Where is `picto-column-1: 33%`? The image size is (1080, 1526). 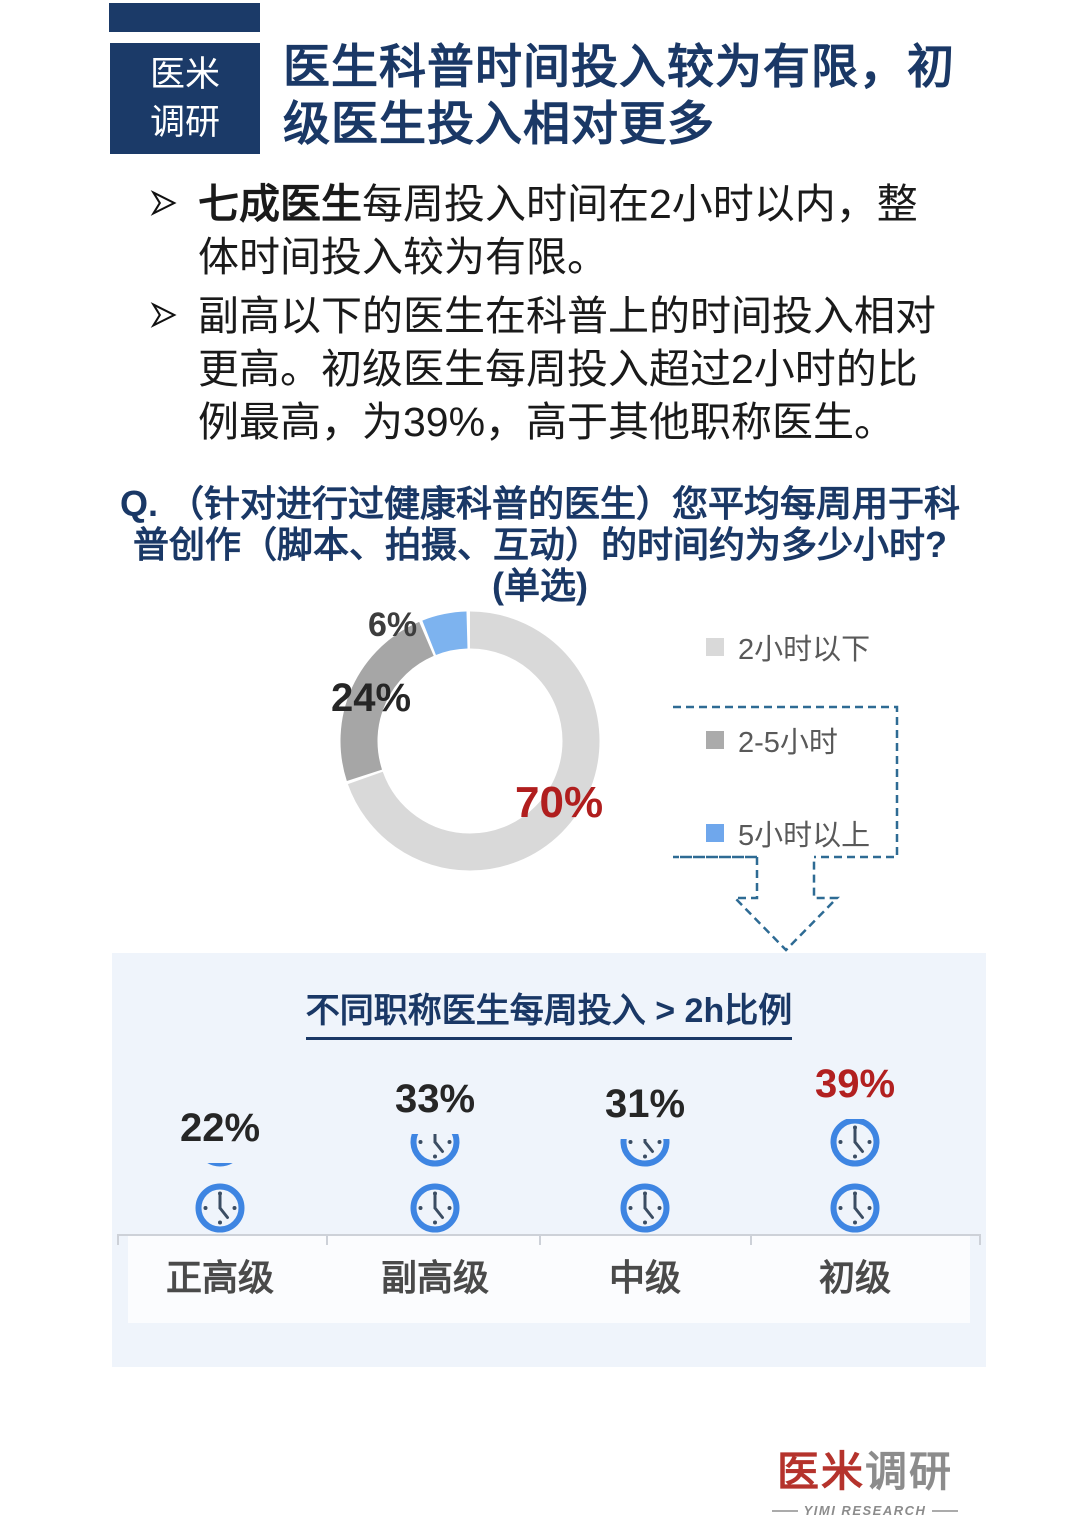 picto-column-1: 33% is located at coordinates (435, 1155).